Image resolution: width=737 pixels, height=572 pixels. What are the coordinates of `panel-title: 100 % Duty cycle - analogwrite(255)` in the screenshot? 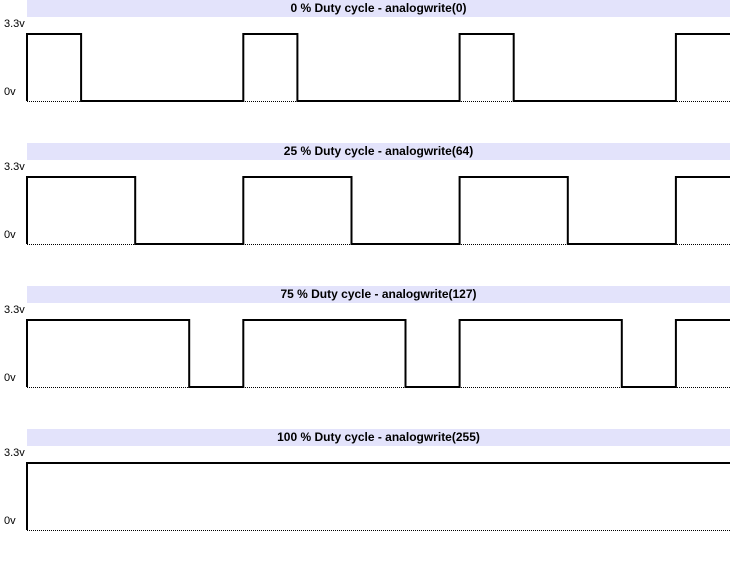 It's located at (378, 437).